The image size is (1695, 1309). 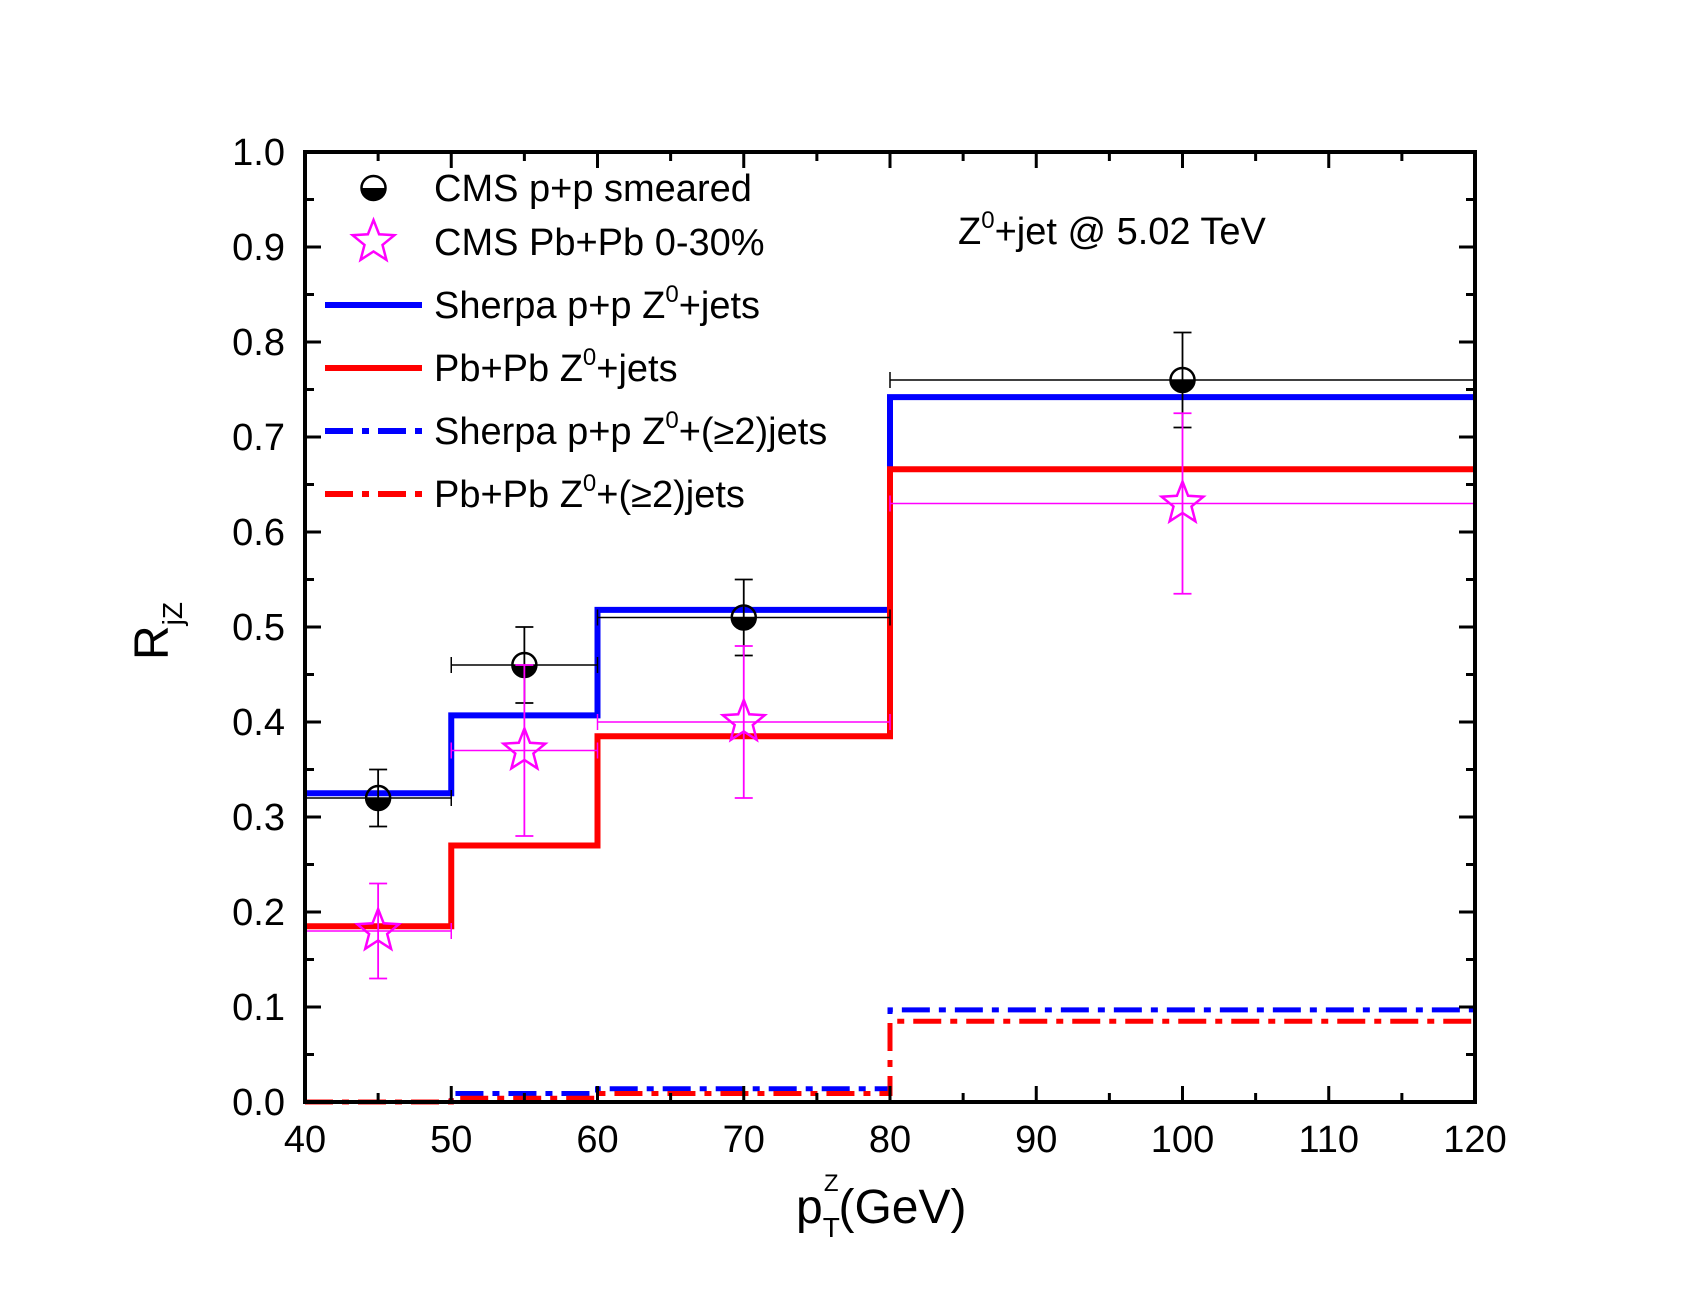 I want to click on legend-entry: Sherpa p+p Z0+(≥2)jets, so click(x=576, y=430).